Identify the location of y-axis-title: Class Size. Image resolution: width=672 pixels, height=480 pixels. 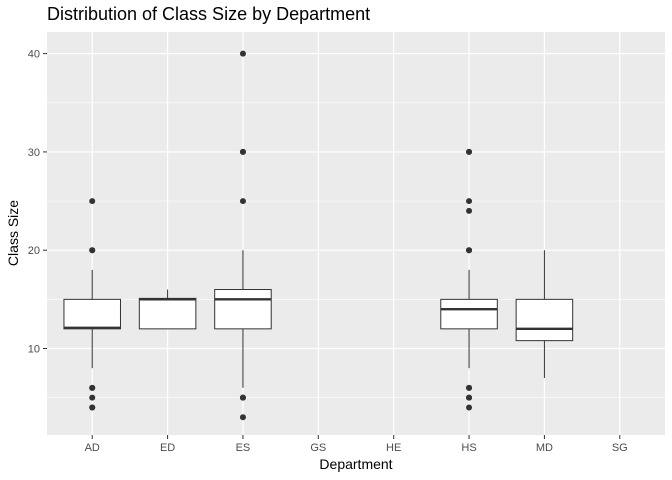
(13, 233).